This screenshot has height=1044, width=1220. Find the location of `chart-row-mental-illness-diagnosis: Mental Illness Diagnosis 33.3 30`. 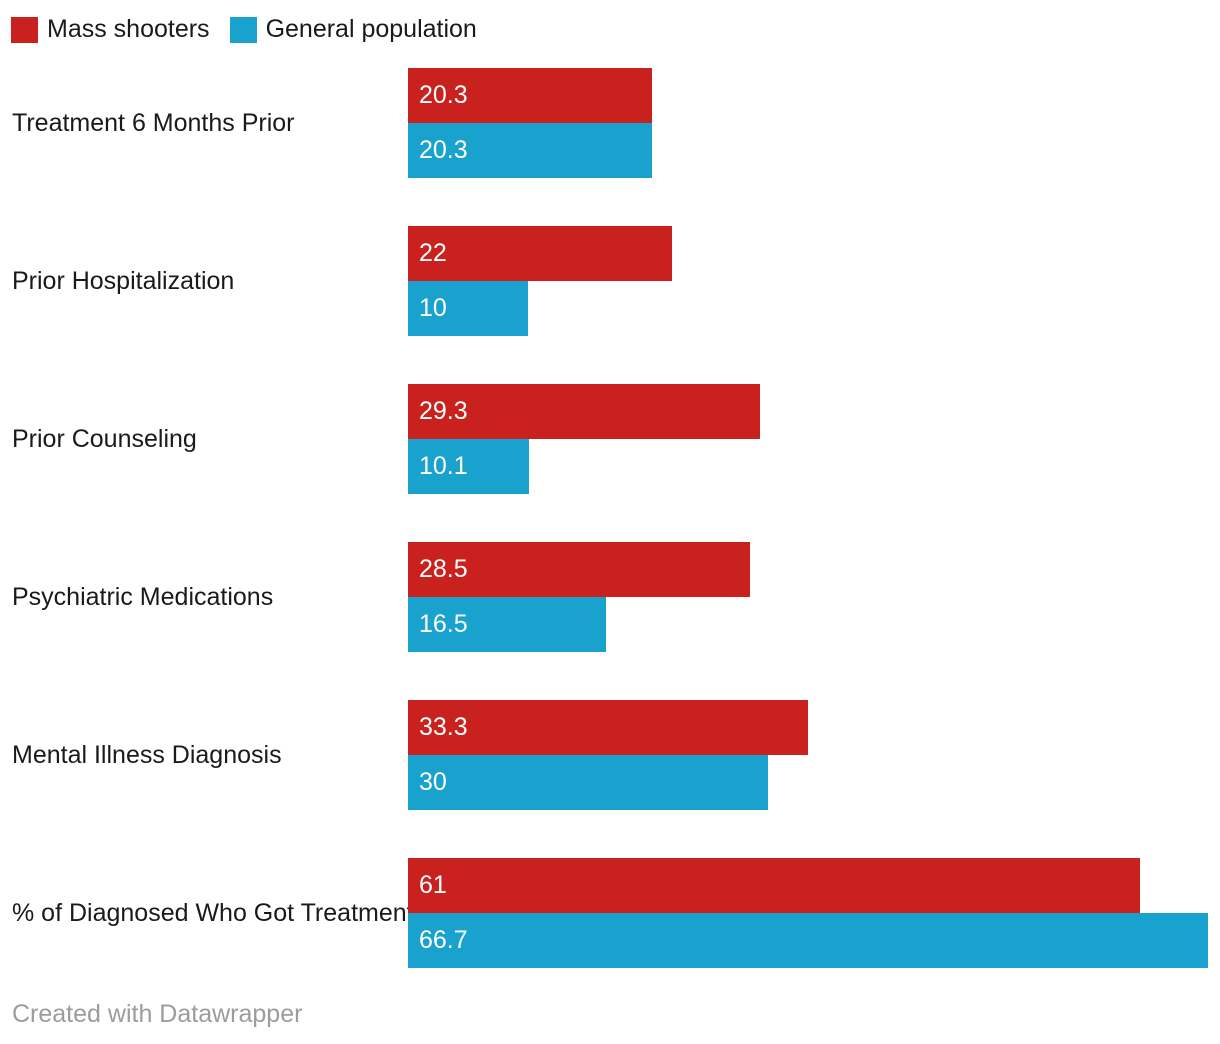

chart-row-mental-illness-diagnosis: Mental Illness Diagnosis 33.3 30 is located at coordinates (610, 755).